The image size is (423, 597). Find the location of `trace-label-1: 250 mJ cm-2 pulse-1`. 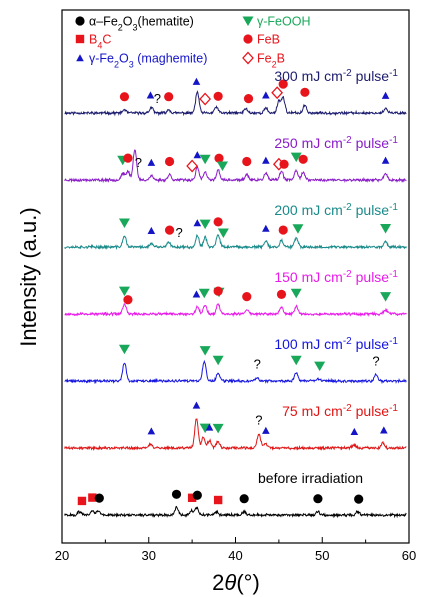

trace-label-1: 250 mJ cm-2 pulse-1 is located at coordinates (336, 143).